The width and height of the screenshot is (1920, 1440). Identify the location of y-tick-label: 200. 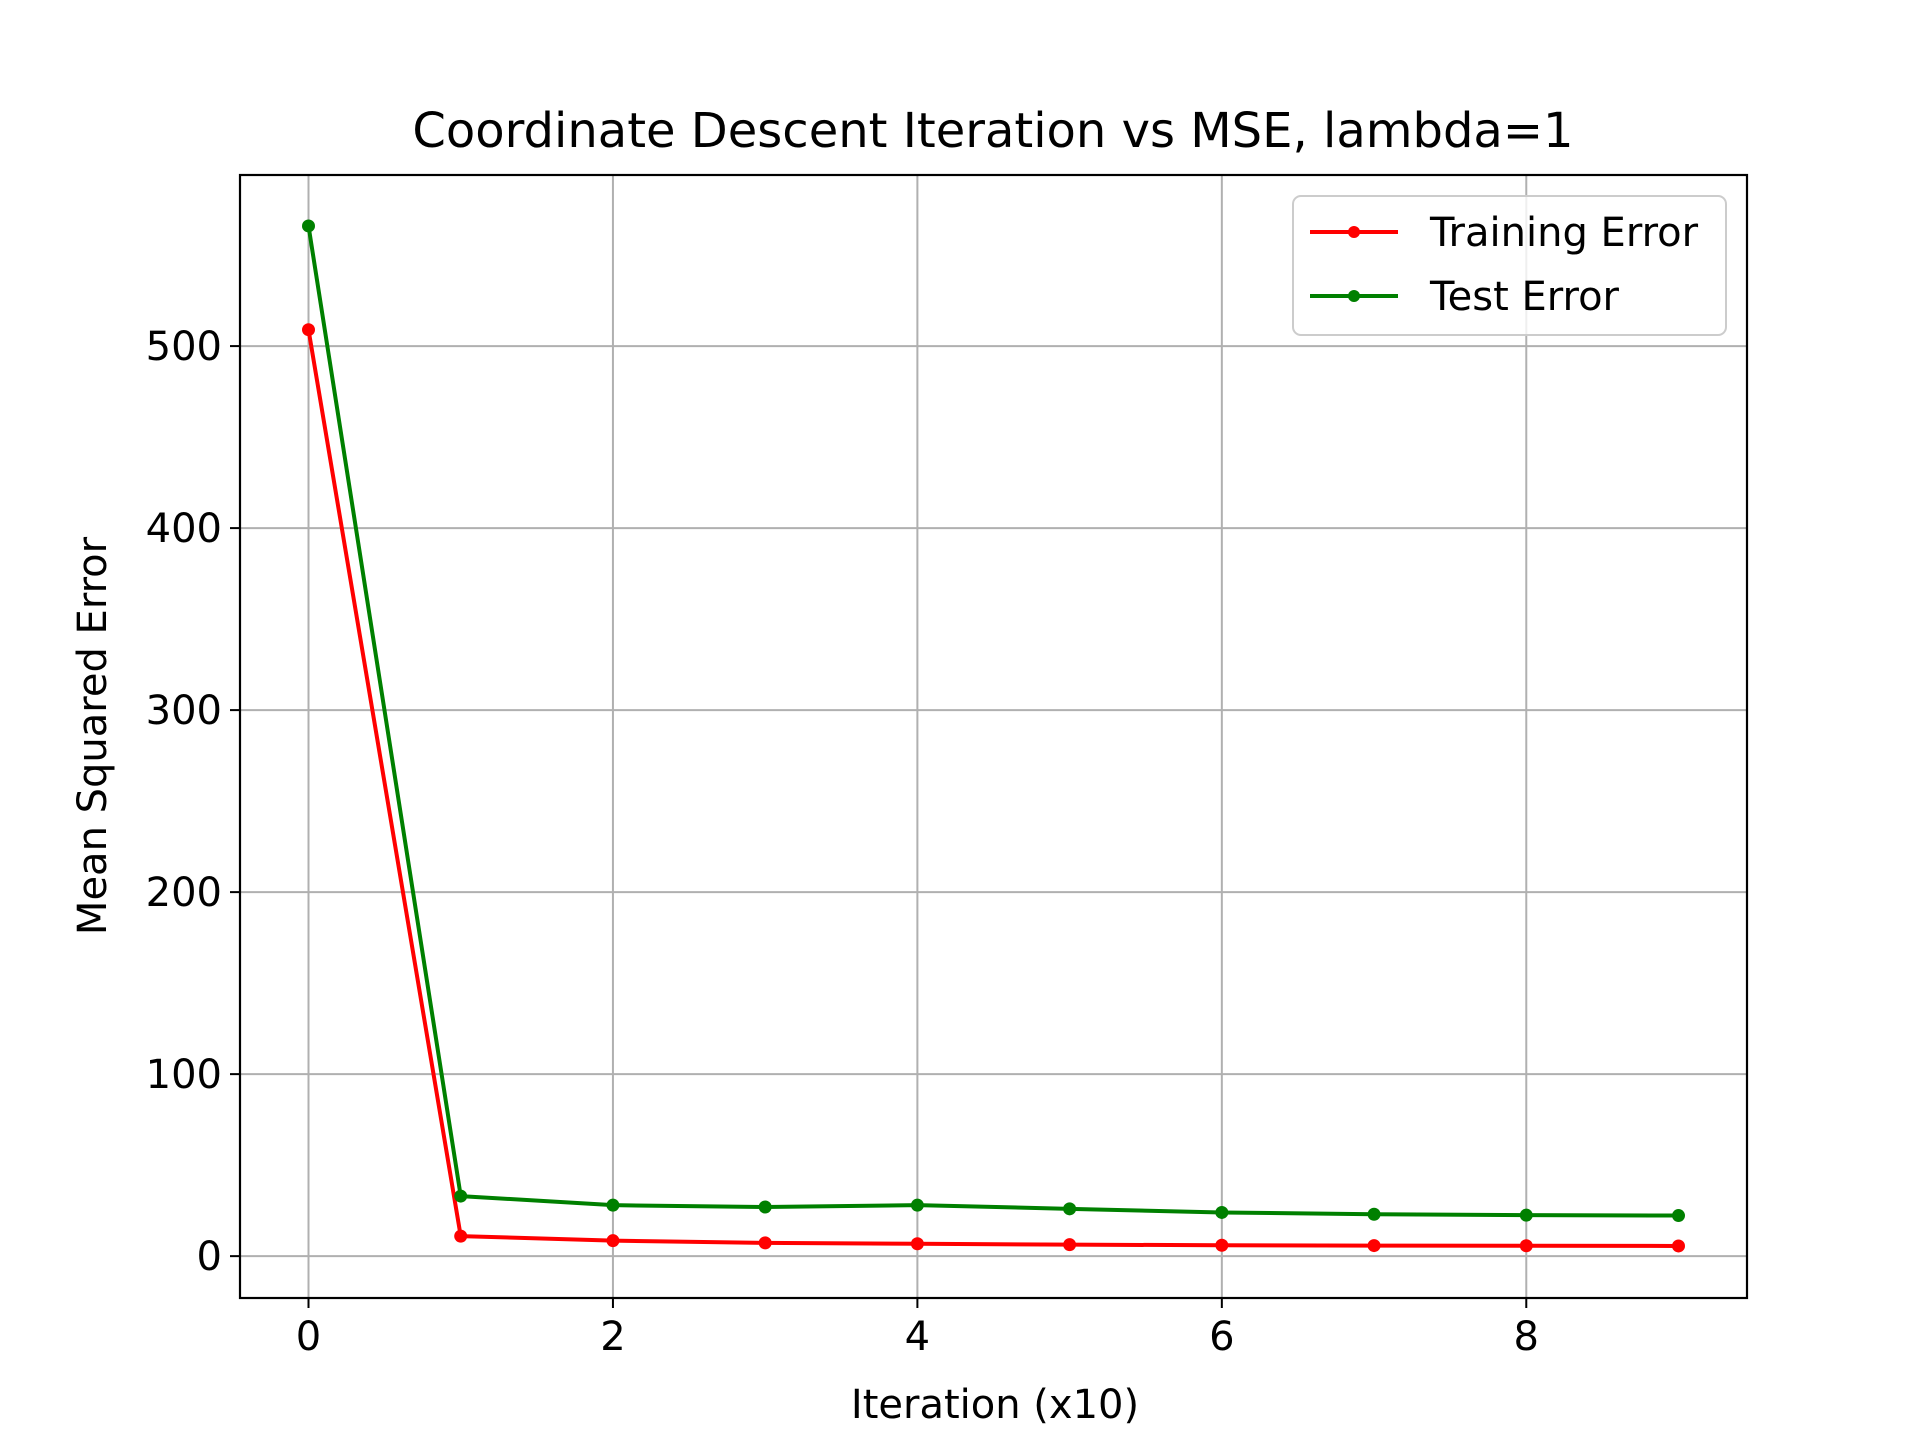
(184, 893).